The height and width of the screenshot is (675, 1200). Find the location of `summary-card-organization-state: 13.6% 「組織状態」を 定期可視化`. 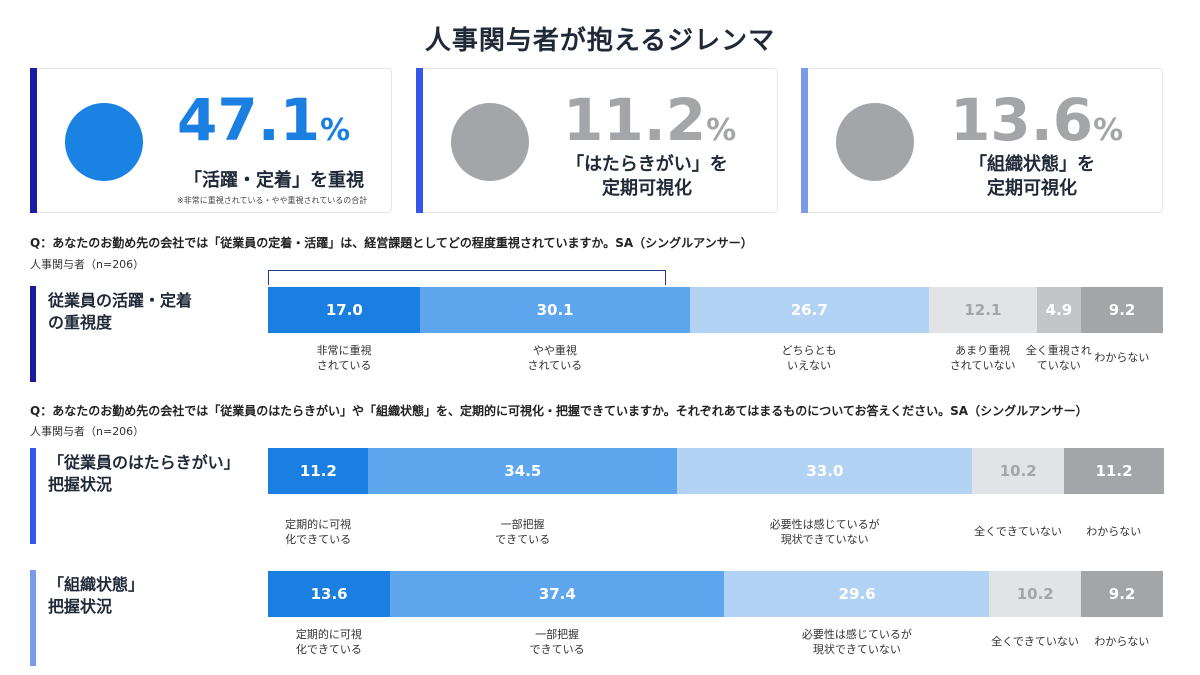

summary-card-organization-state: 13.6% 「組織状態」を 定期可視化 is located at coordinates (982, 140).